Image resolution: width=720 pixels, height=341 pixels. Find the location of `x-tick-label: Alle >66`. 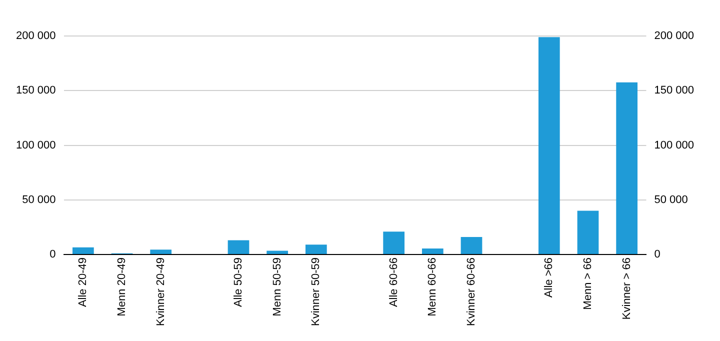

x-tick-label: Alle >66 is located at coordinates (549, 278).